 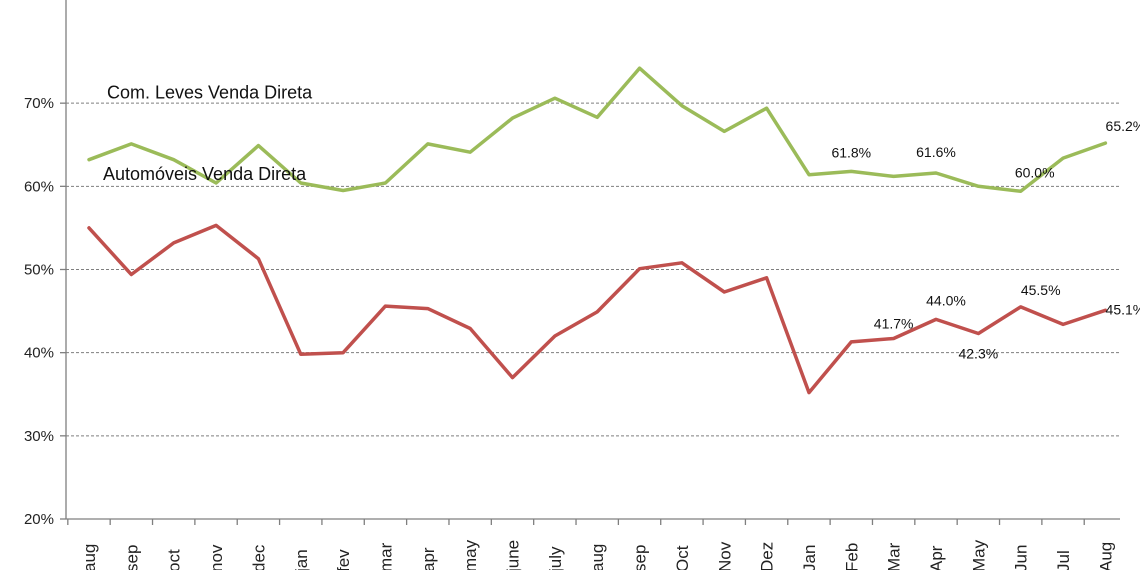 I want to click on x-tick-label: june, so click(x=513, y=555).